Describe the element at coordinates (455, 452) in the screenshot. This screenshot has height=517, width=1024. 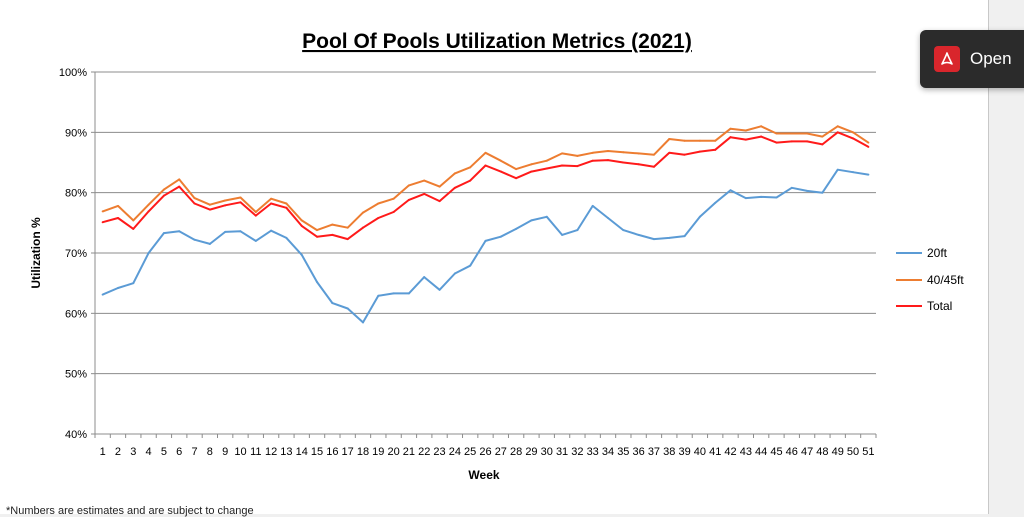
I see `x-tick-label: 24` at that location.